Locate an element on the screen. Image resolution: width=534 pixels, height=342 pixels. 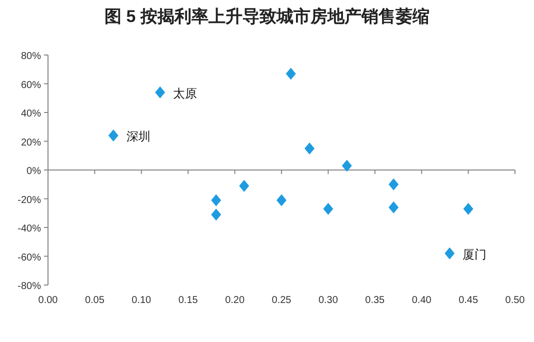
y-tick-label: -40% is located at coordinates (30, 229).